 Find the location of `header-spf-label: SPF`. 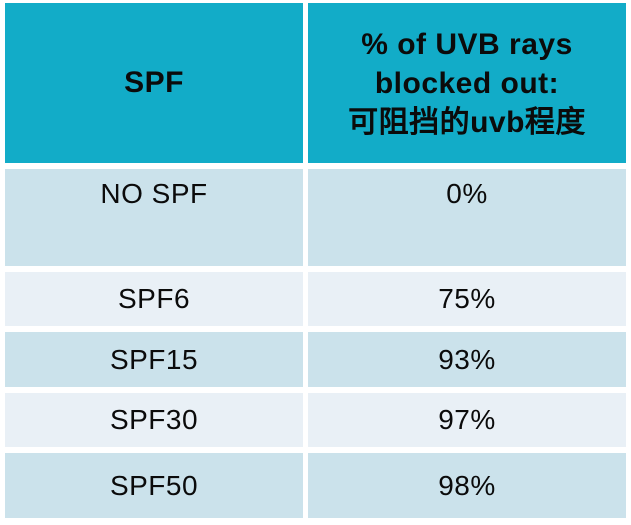

header-spf-label: SPF is located at coordinates (154, 82).